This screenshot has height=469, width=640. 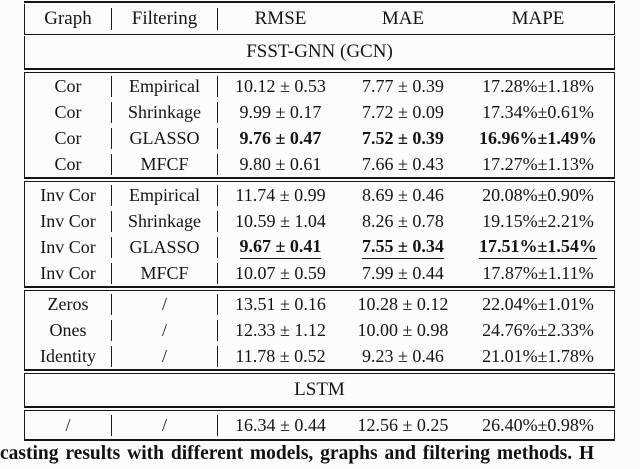 What do you see at coordinates (280, 247) in the screenshot?
I see `cell-rmse: 9.67 ± 0.41` at bounding box center [280, 247].